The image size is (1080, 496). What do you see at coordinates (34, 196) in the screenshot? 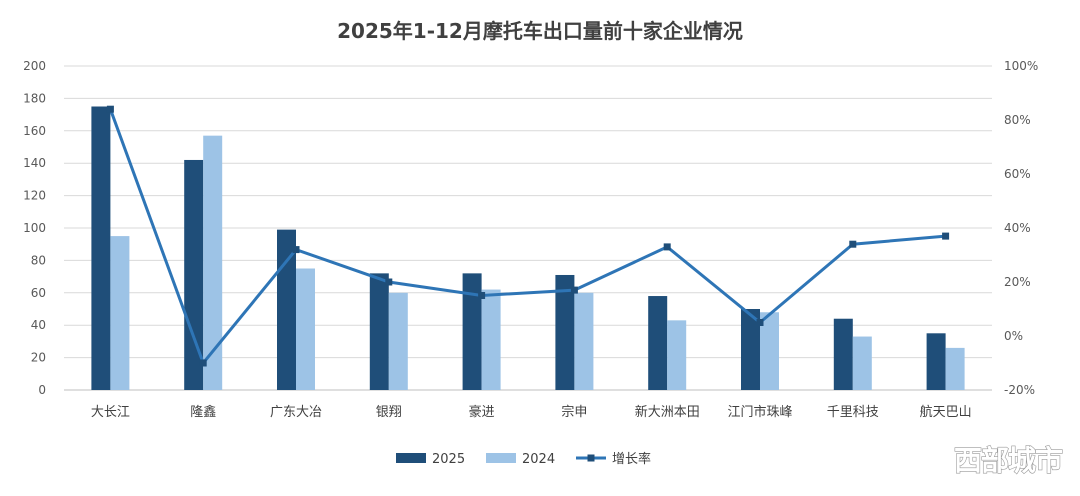
I see `left-tick-label: 120` at bounding box center [34, 196].